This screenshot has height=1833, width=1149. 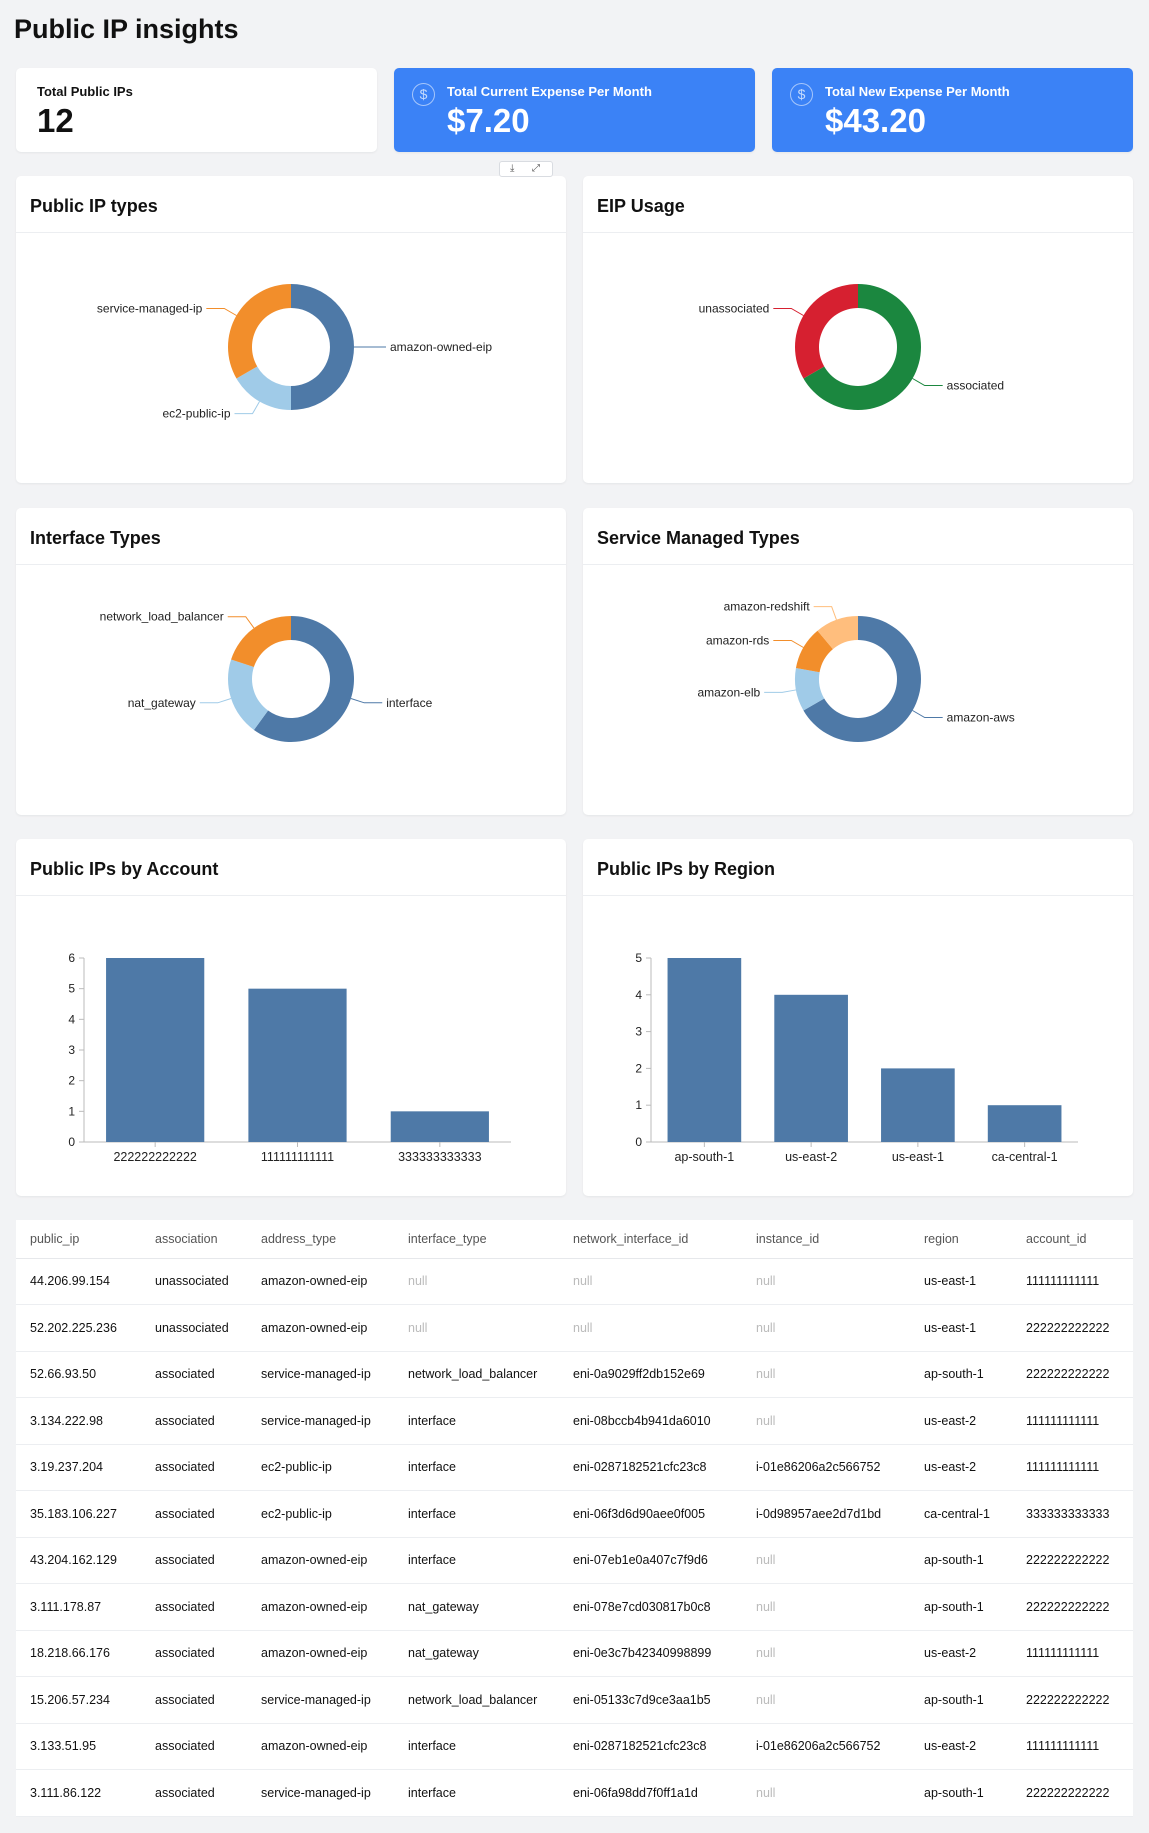 What do you see at coordinates (259, 331) in the screenshot?
I see `slice-service-managed-ip` at bounding box center [259, 331].